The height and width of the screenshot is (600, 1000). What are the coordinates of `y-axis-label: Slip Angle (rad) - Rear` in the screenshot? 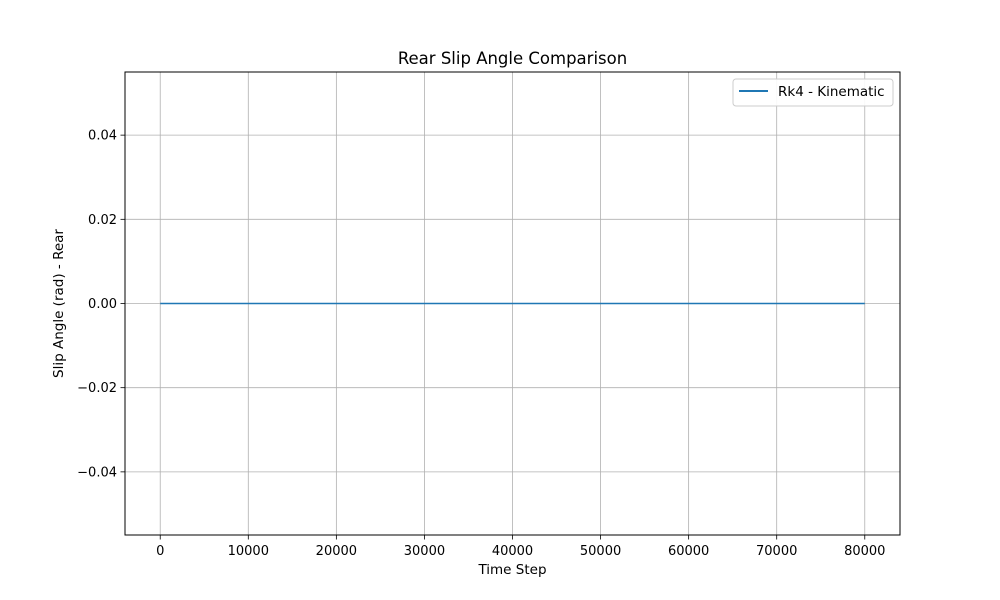 It's located at (59, 303).